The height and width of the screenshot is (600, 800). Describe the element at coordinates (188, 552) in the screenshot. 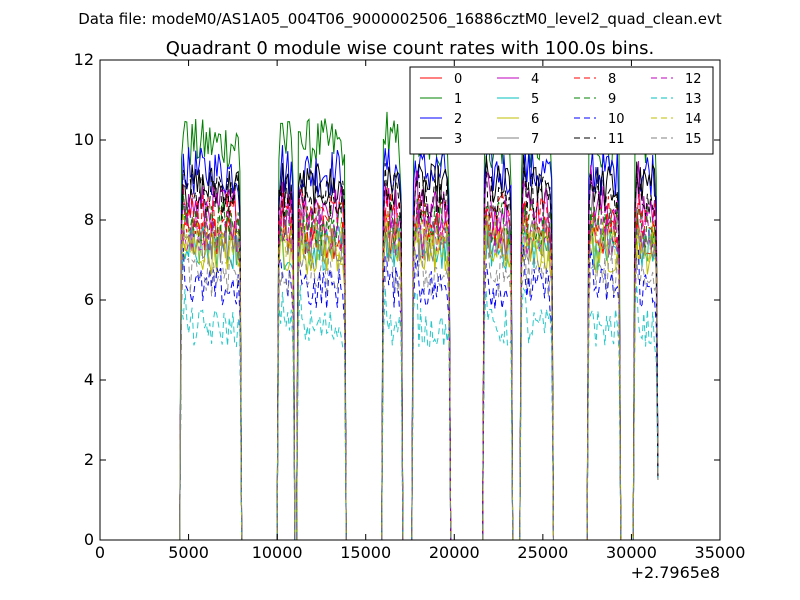

I see `x-tick-label: 5000` at that location.